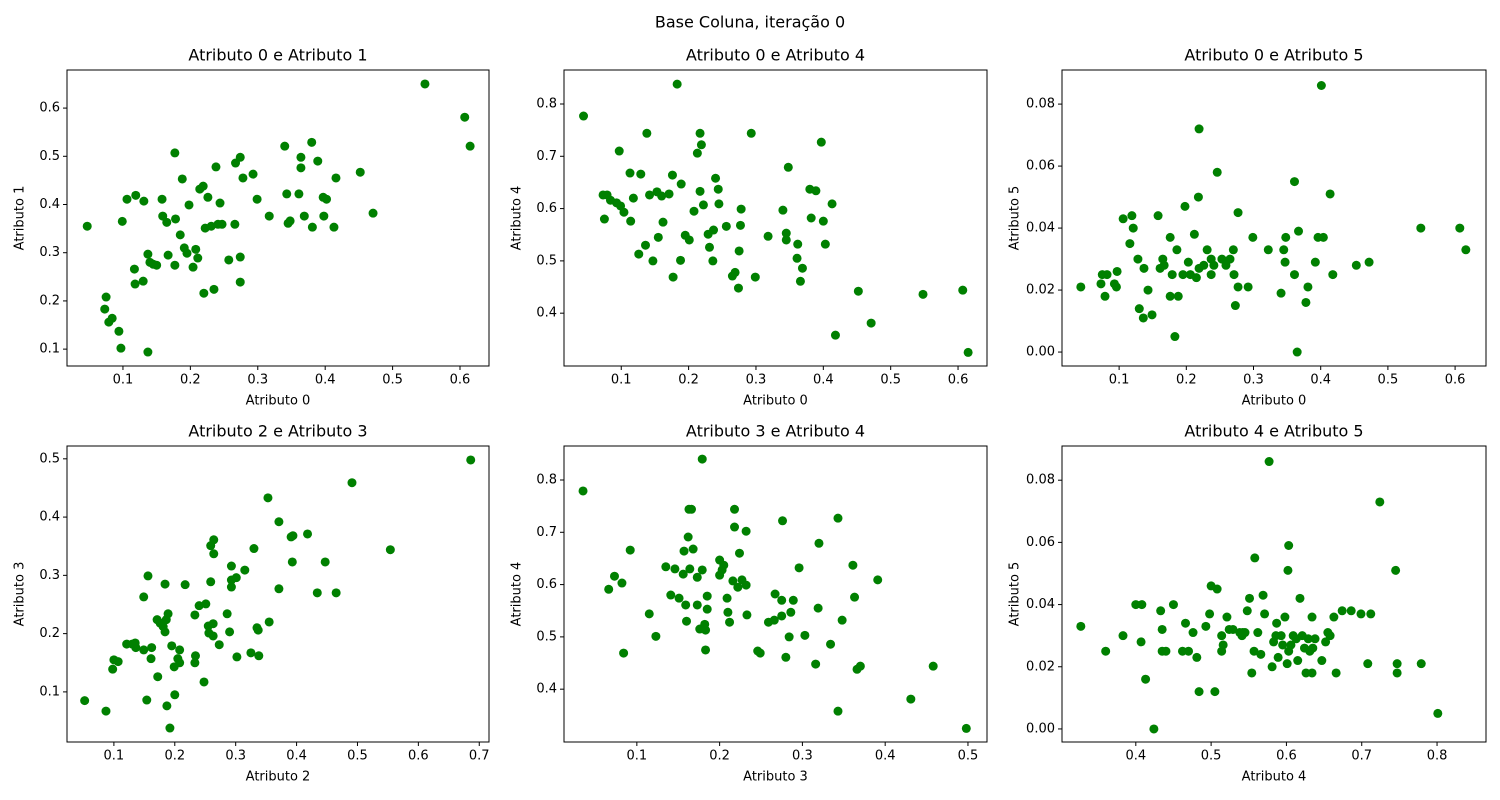 This screenshot has height=800, width=1500. I want to click on y-tick-label: 0.6, so click(49, 108).